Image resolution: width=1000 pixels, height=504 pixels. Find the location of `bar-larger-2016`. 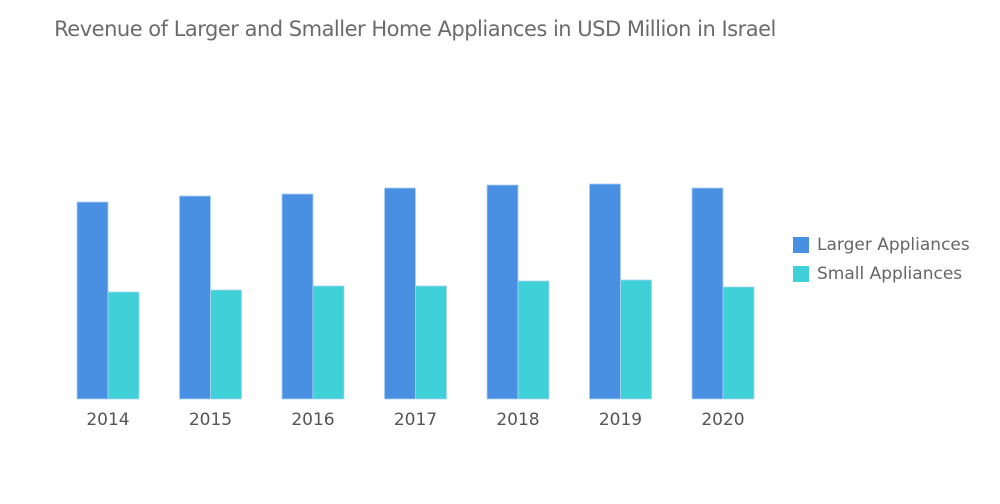

bar-larger-2016 is located at coordinates (297, 296).